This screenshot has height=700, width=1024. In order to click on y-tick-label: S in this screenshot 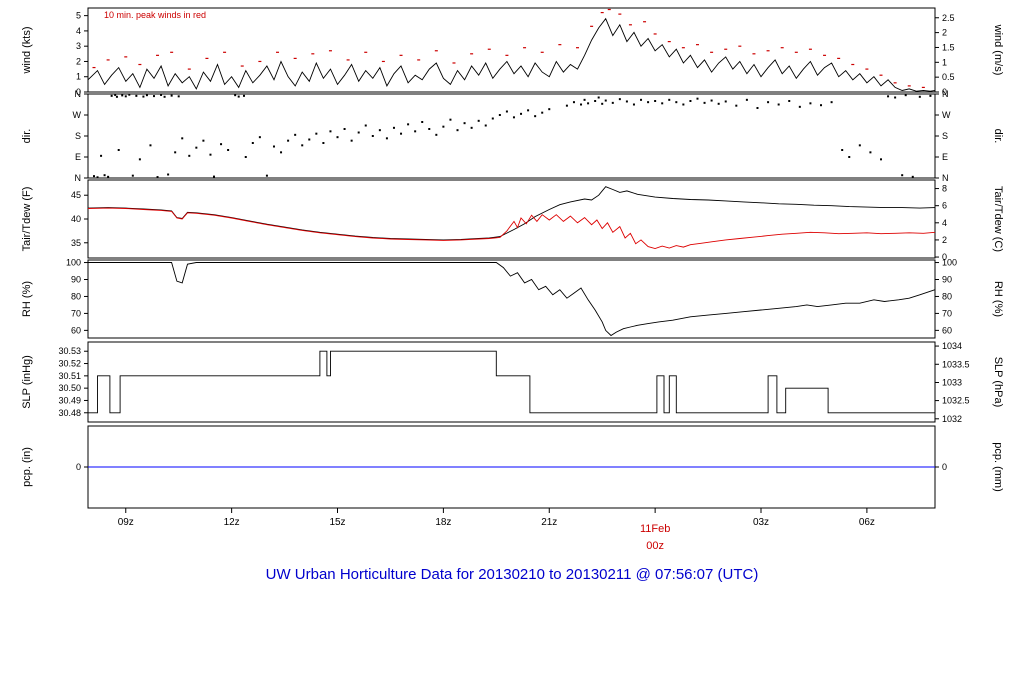, I will do `click(78, 136)`.